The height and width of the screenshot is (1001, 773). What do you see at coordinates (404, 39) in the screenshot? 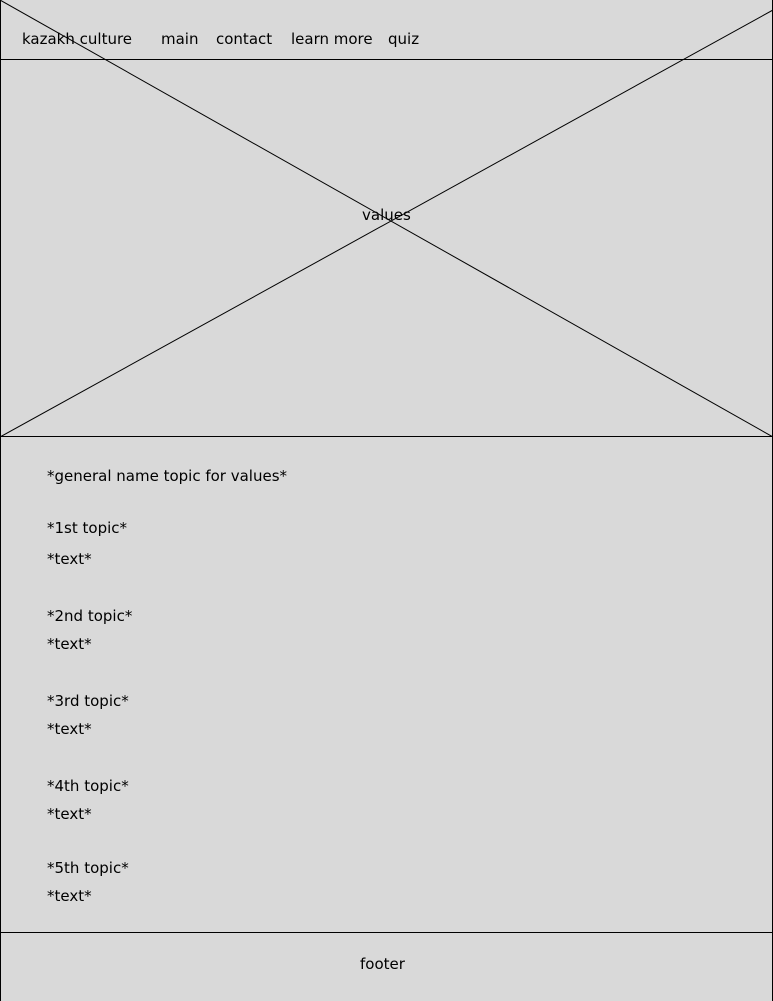
I see `nav-link-quiz: quiz` at bounding box center [404, 39].